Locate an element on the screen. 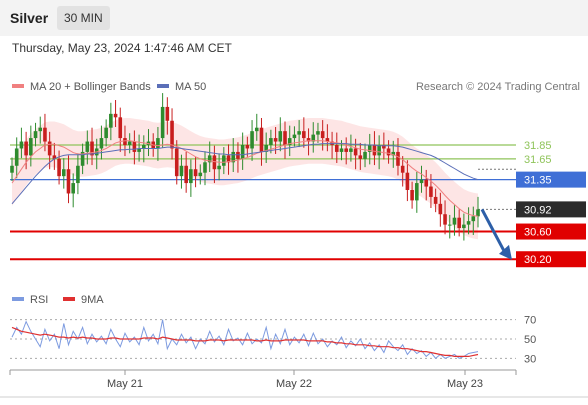 The width and height of the screenshot is (588, 405). ma50-legend-label: MA 50 is located at coordinates (190, 87).